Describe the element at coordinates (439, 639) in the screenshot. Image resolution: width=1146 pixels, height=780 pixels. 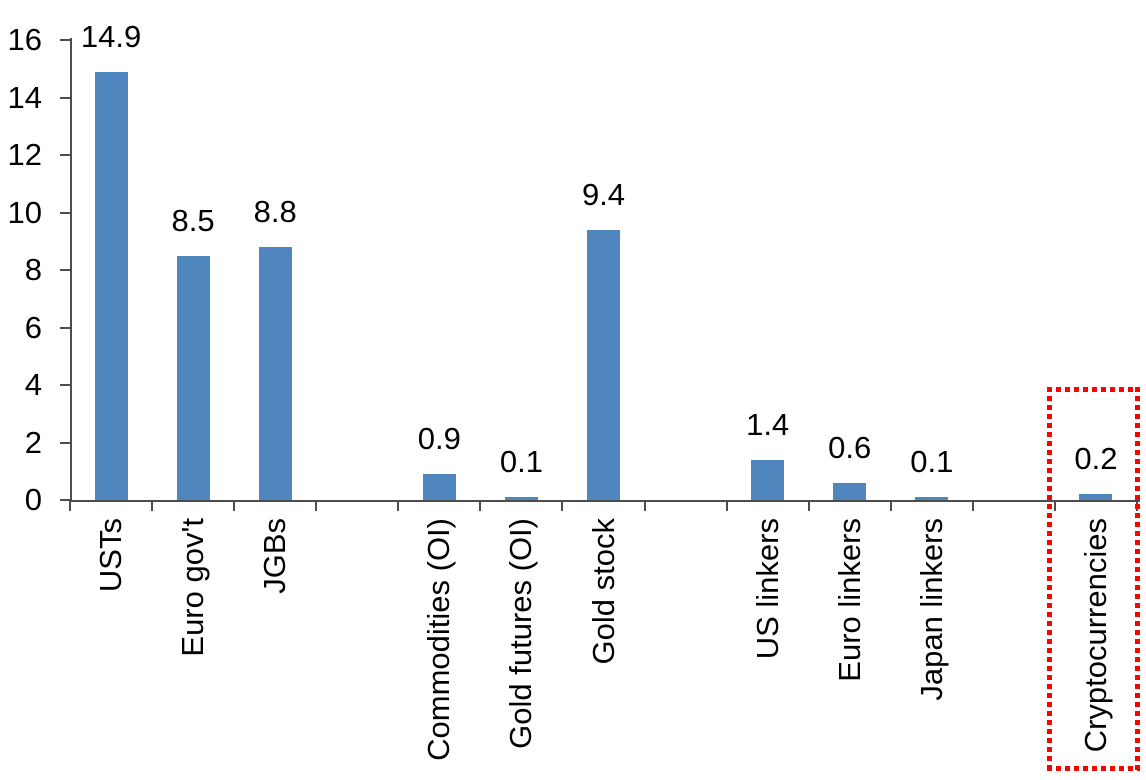
I see `category-label: Commodities (OI)` at that location.